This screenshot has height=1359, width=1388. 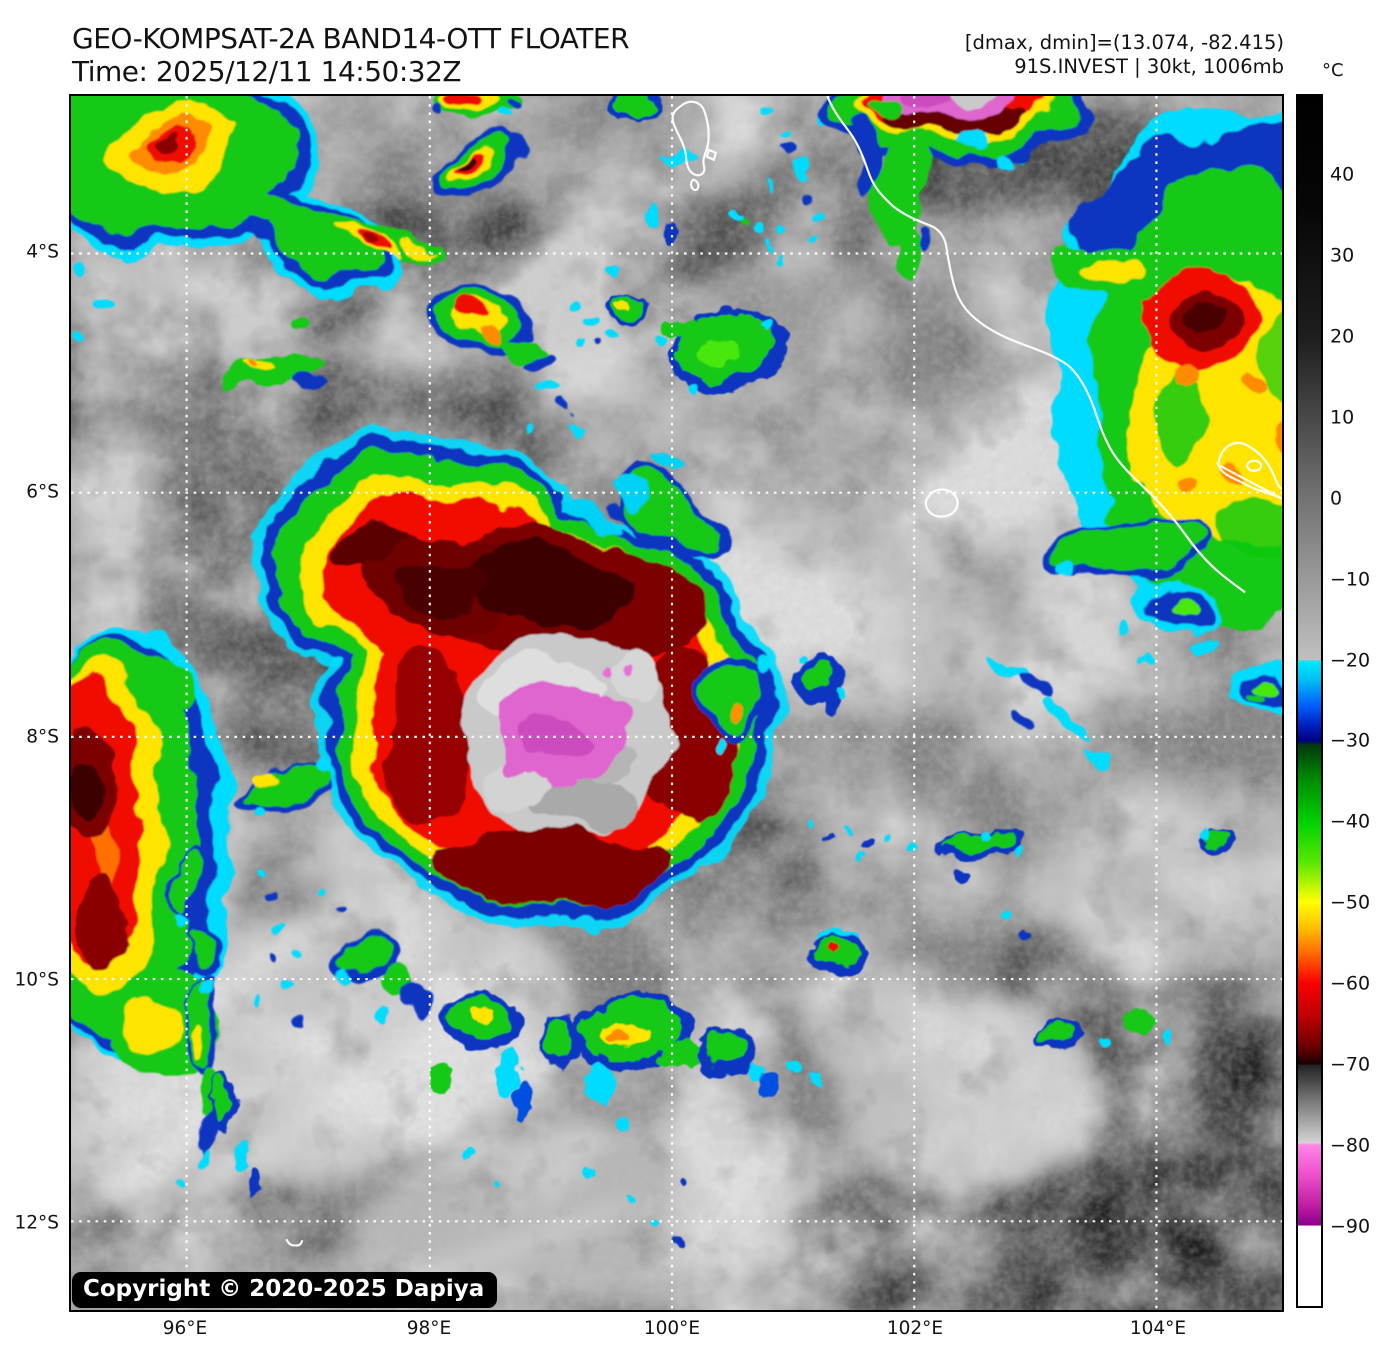 What do you see at coordinates (31, 679) in the screenshot?
I see `latitude-axis: 4°S 6°S 8°S 10°S 12°S` at bounding box center [31, 679].